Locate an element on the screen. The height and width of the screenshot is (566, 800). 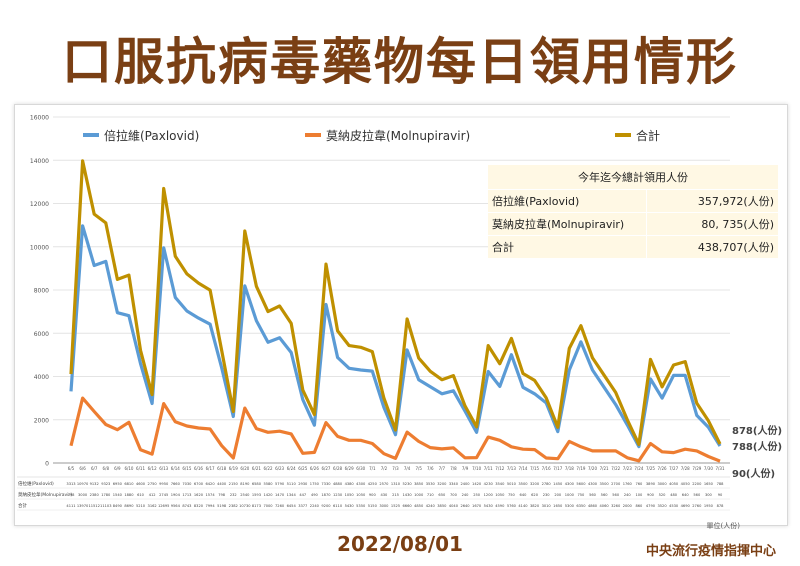
x-tick-label: 7/7 is located at coordinates (442, 468).